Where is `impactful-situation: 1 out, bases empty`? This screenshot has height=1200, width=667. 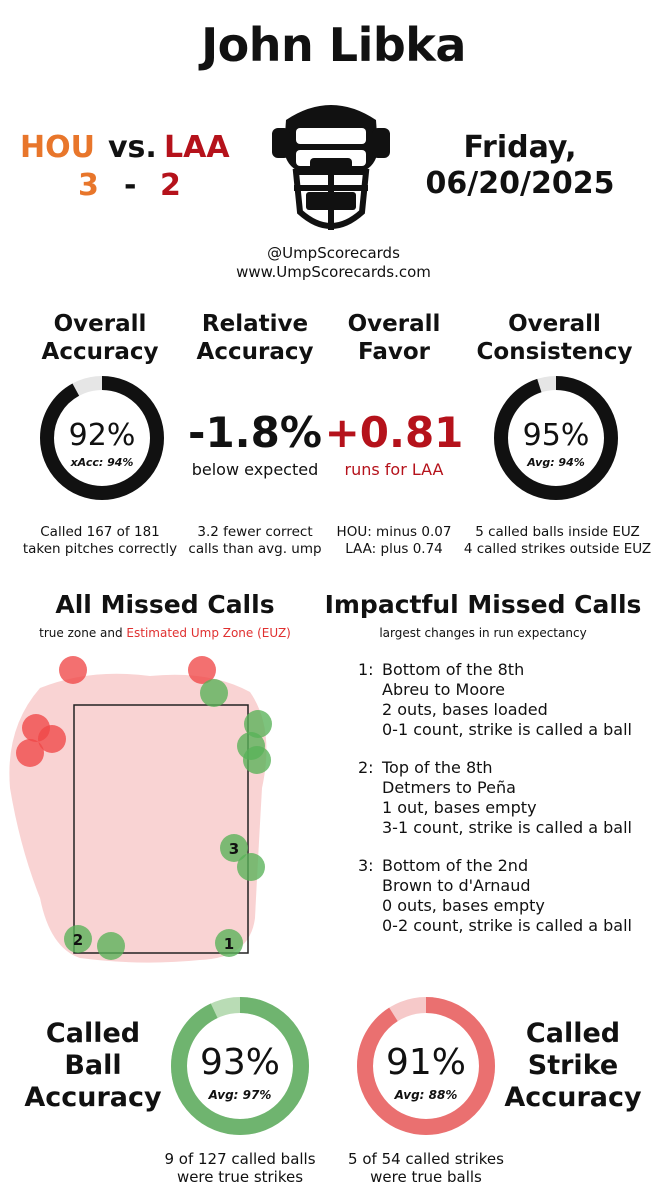
impactful-situation: 1 out, bases empty is located at coordinates (459, 807).